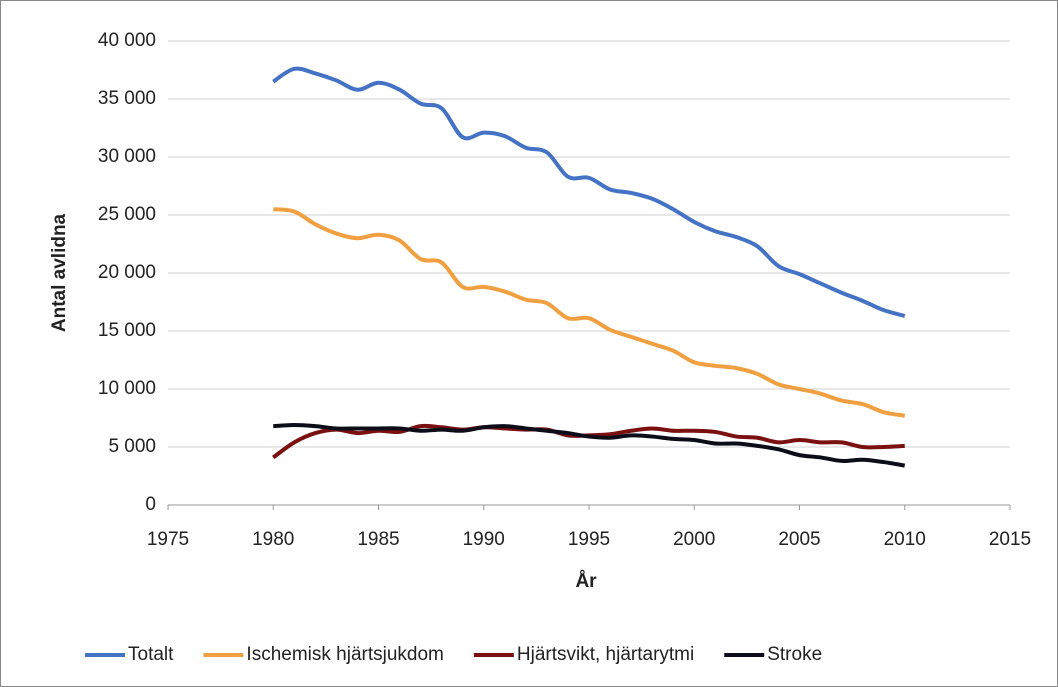 Image resolution: width=1058 pixels, height=687 pixels. What do you see at coordinates (150, 504) in the screenshot?
I see `y-tick-label: 0` at bounding box center [150, 504].